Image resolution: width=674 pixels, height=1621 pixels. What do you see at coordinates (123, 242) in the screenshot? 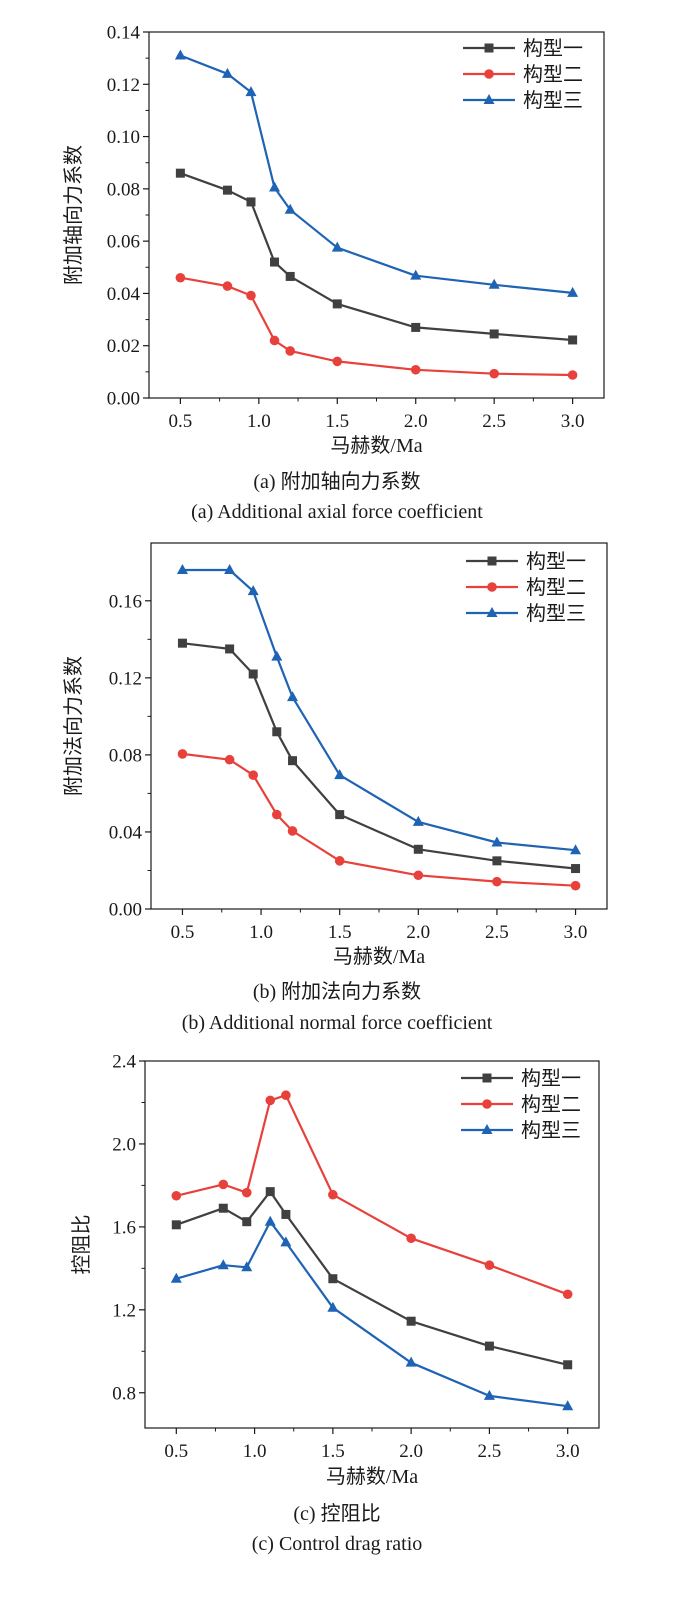
I see `y-tick-label: 0.06` at bounding box center [123, 242].